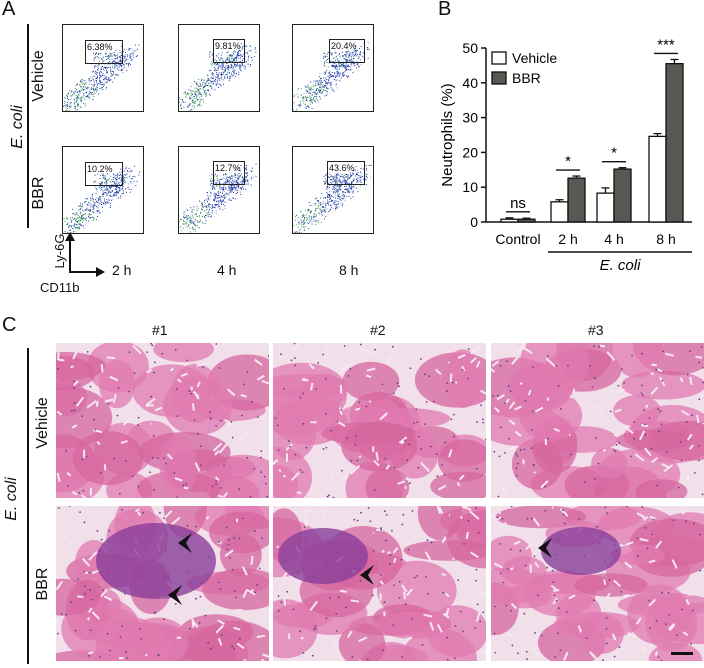 Image resolution: width=704 pixels, height=668 pixels. I want to click on panel-b-letter: B, so click(445, 10).